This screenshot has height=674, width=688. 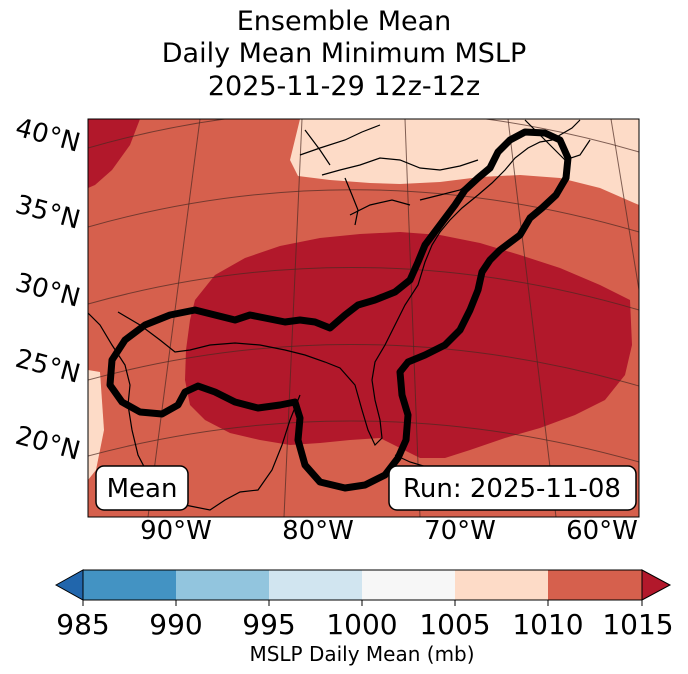 I want to click on lat-label-30: 30°N, so click(x=47, y=291).